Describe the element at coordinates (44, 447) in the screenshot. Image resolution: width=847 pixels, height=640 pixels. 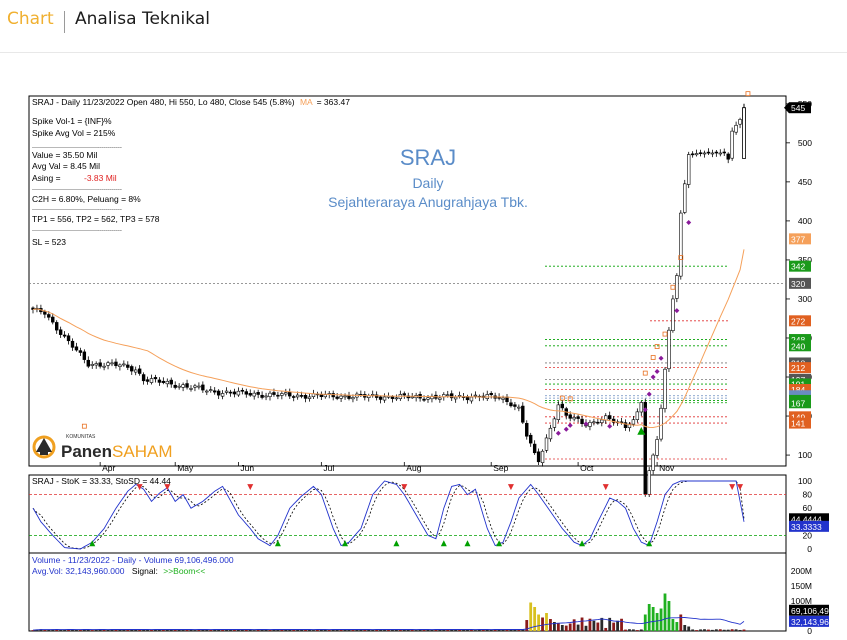
I see `logo-emblem` at that location.